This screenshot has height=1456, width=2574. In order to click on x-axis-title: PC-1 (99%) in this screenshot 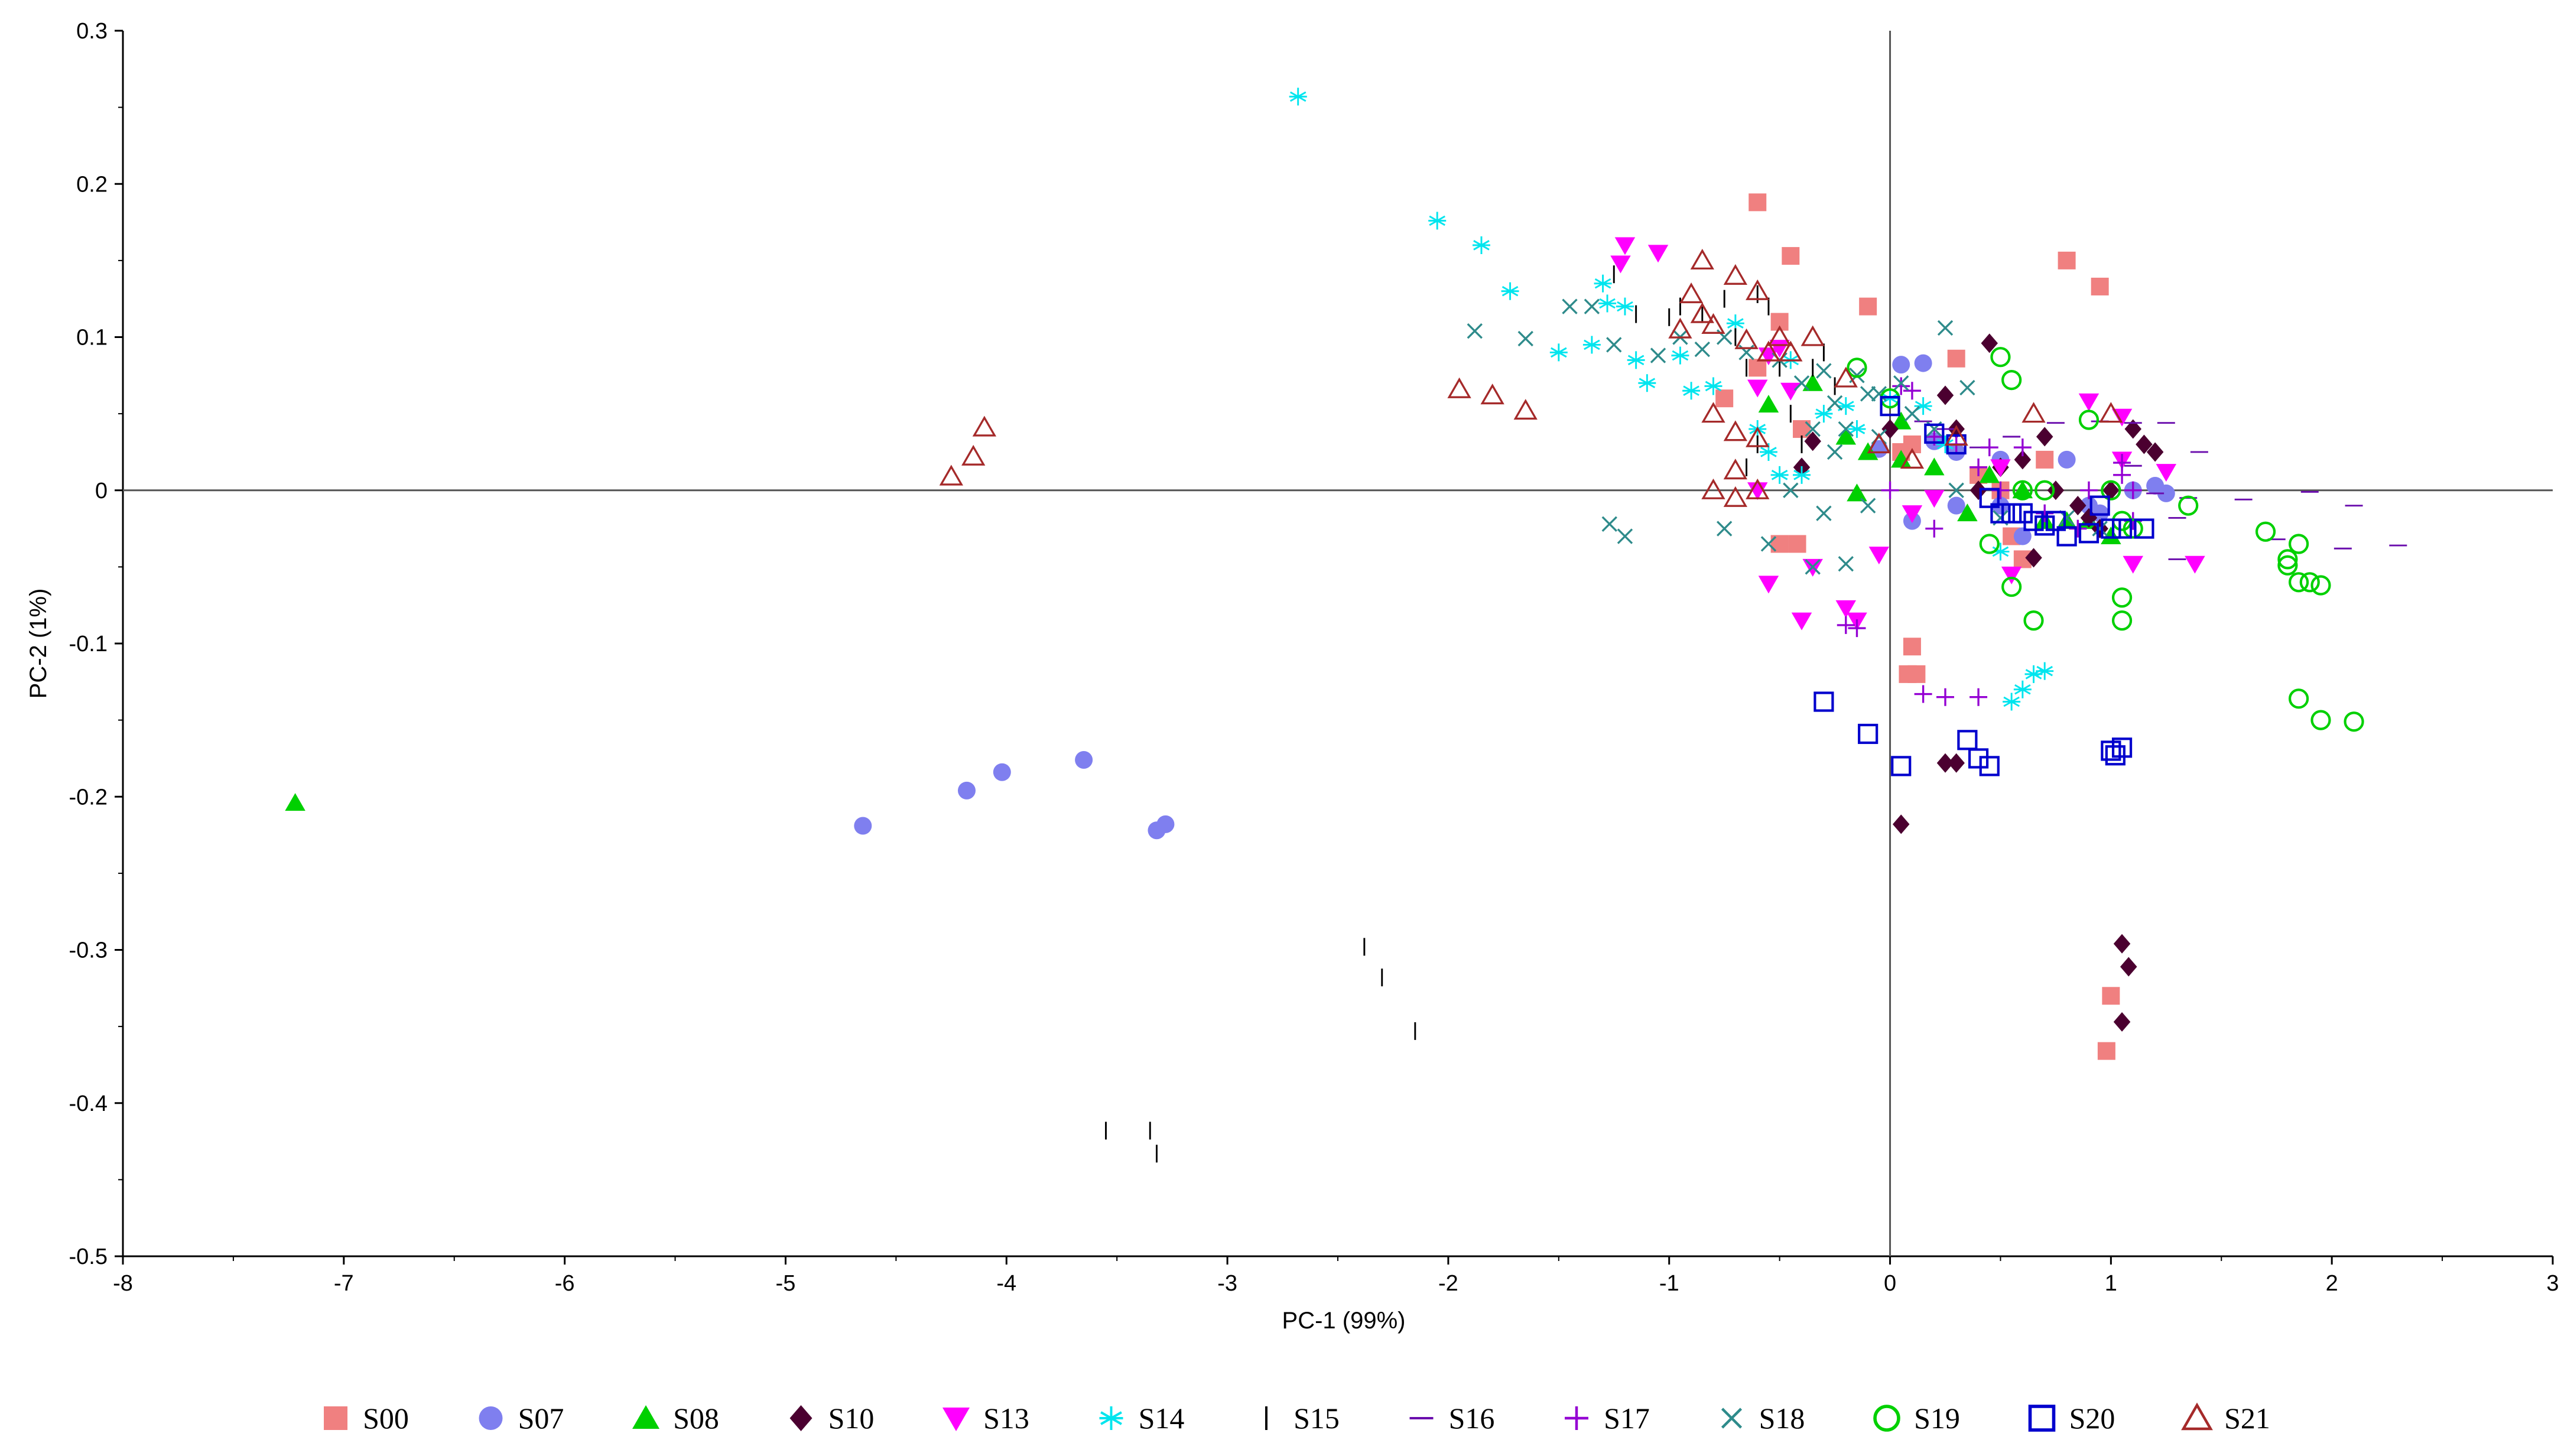, I will do `click(1344, 1321)`.